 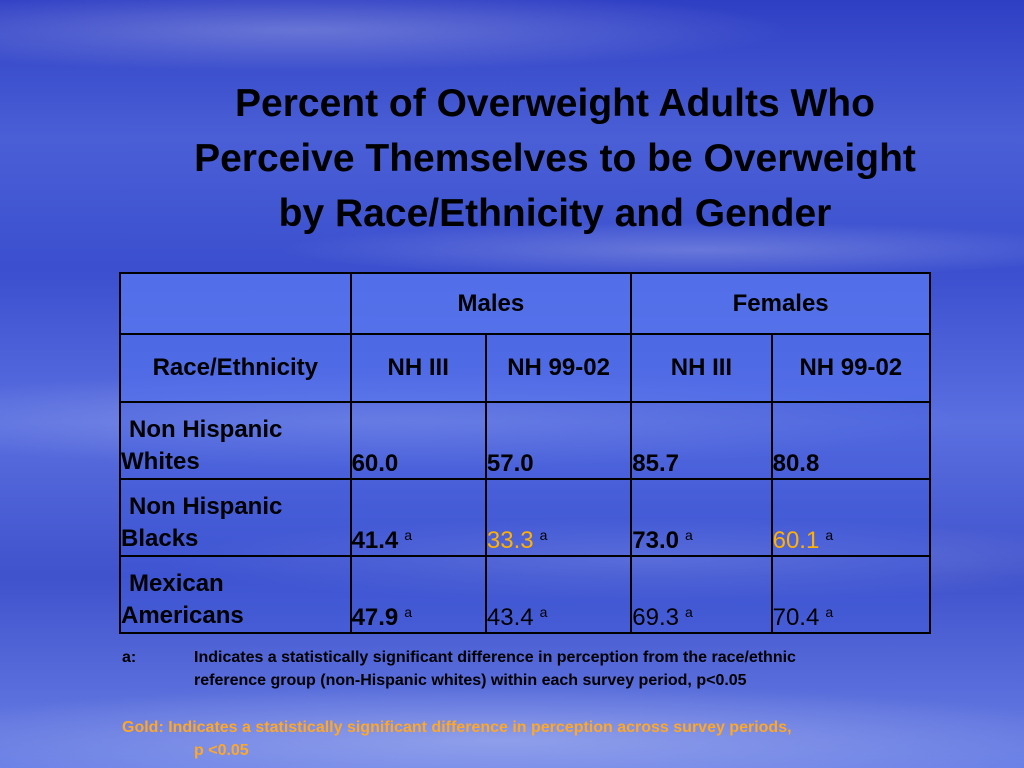 I want to click on table-cell: 73.0 a, so click(x=701, y=517).